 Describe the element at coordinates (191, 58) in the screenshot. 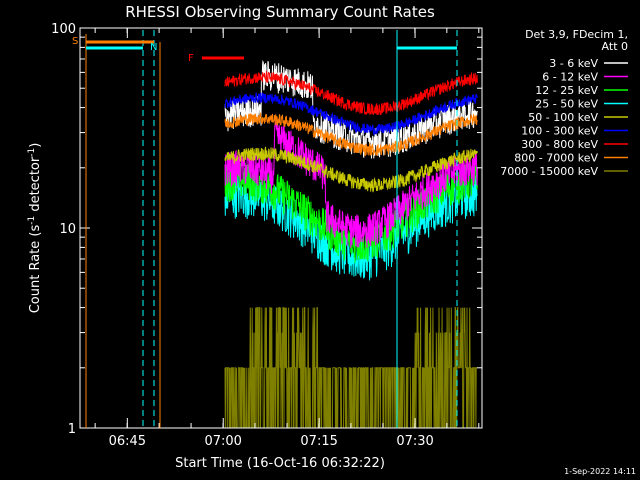

I see `annotation-f: F` at that location.